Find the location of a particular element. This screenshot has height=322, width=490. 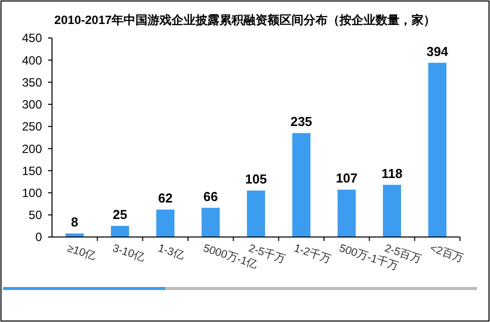

data-label: 235 is located at coordinates (301, 122).